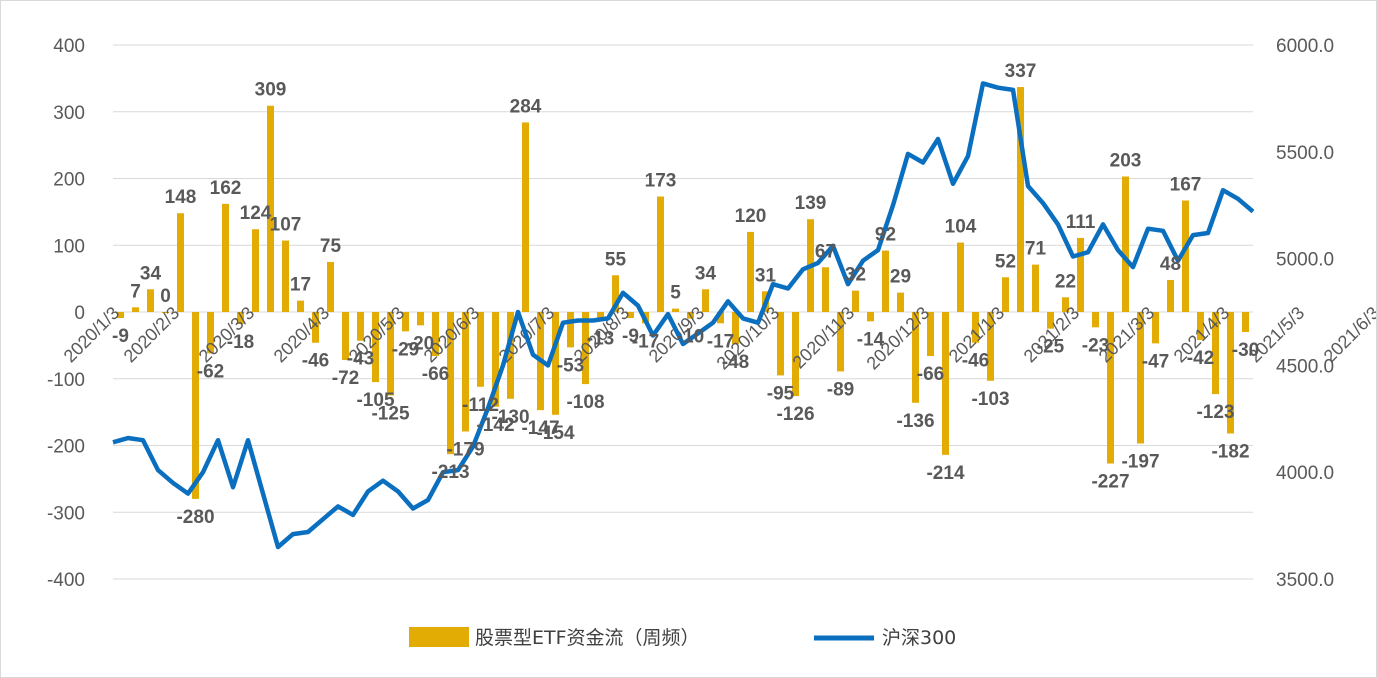  I want to click on bar-data-label: 0, so click(165, 296).